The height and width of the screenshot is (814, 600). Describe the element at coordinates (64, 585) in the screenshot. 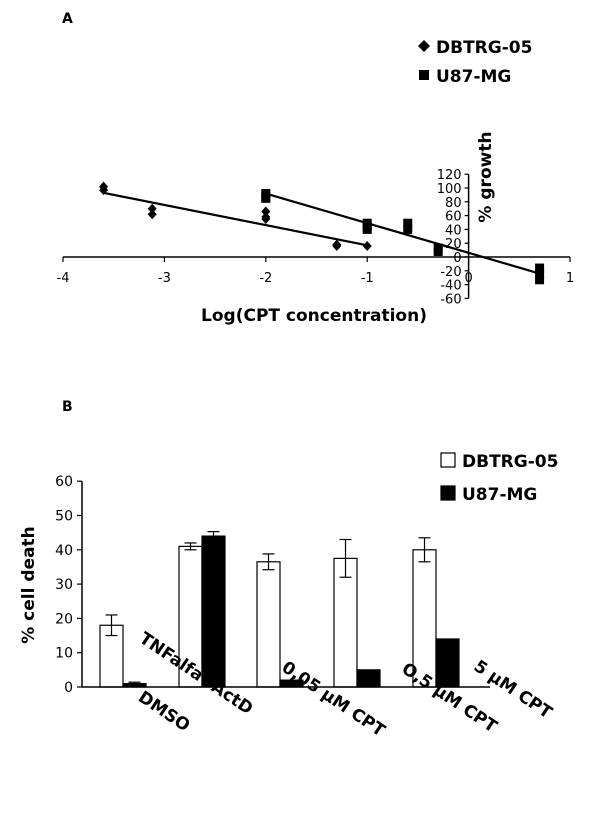

I see `panel-b-y-tick-label: 30` at that location.